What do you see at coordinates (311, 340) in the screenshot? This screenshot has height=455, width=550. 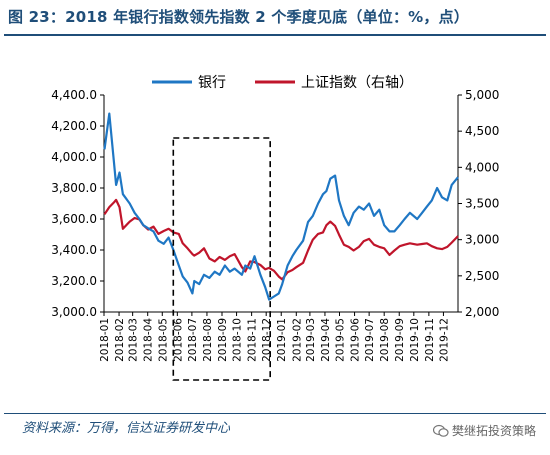 I see `x-tick-label: 2019-03` at bounding box center [311, 340].